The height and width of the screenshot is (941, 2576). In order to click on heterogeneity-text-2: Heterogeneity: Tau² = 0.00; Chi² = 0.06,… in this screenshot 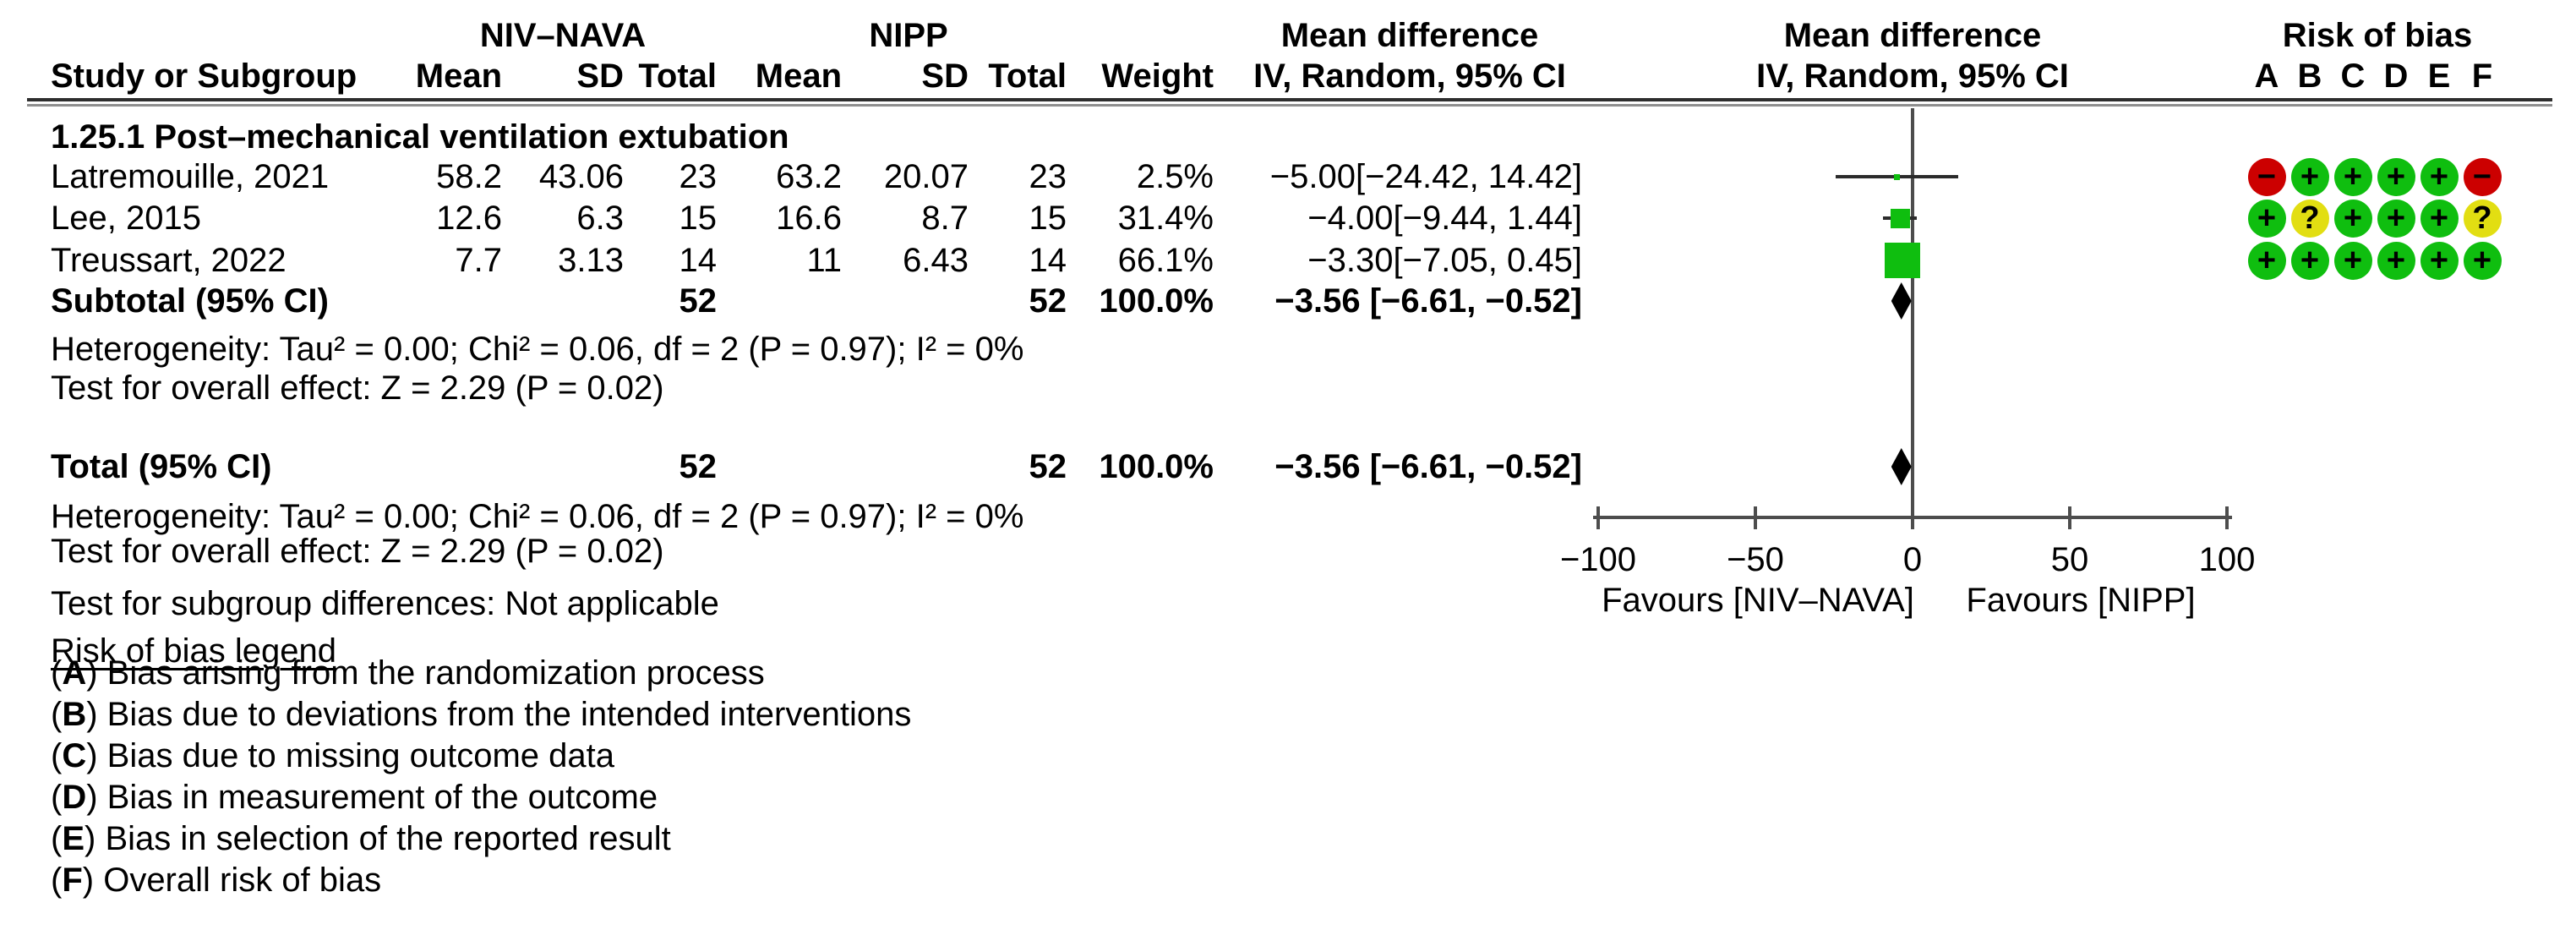, I will do `click(537, 516)`.